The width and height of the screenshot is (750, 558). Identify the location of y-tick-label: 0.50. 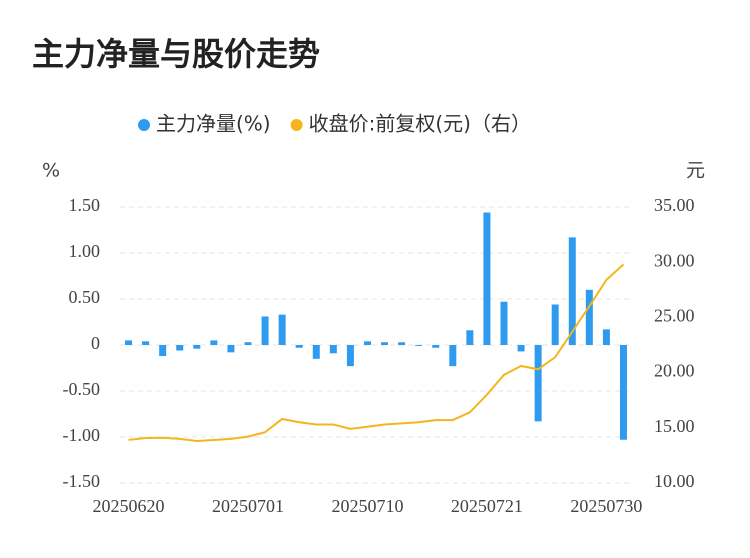
(85, 297).